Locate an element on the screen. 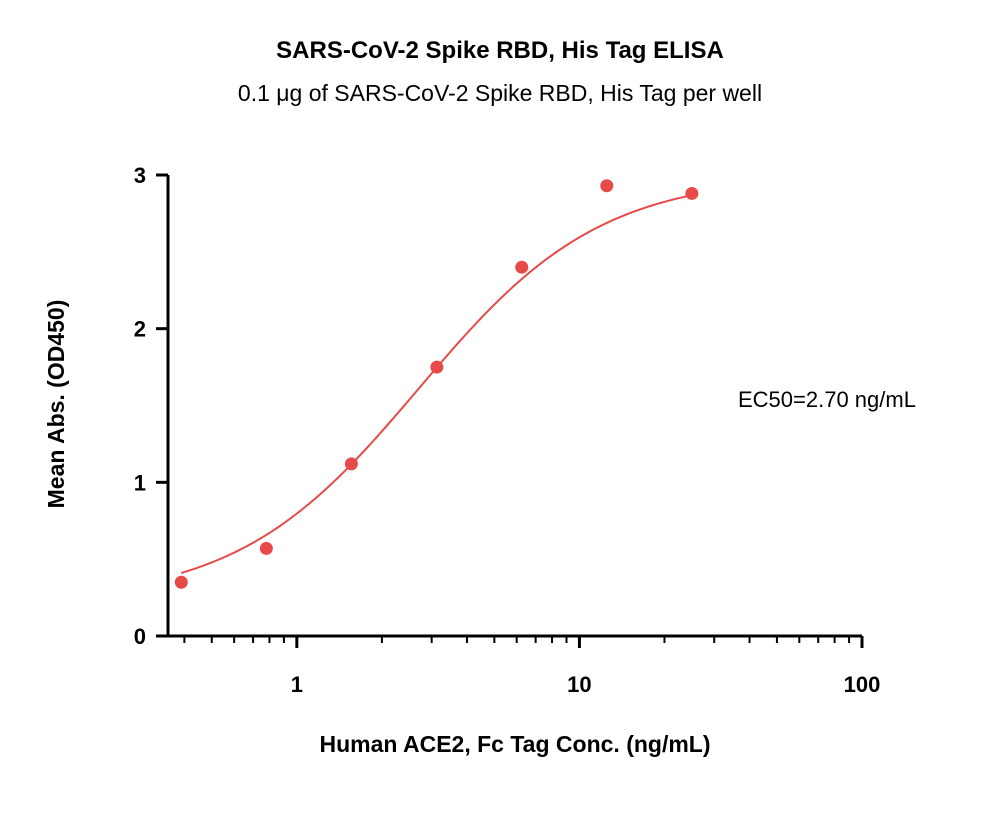 This screenshot has width=1000, height=831. x-tick-label: 1 is located at coordinates (297, 684).